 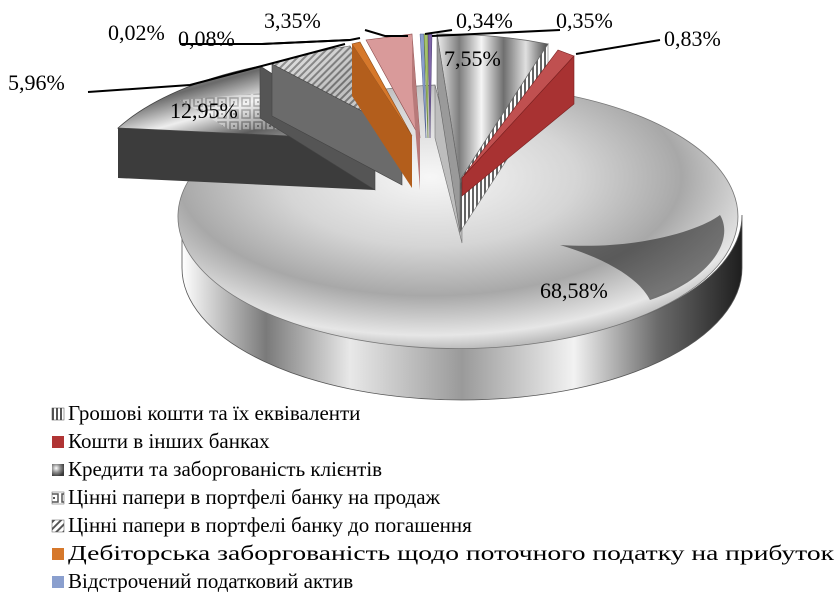 I want to click on label-0-02: 0,02%, so click(x=136, y=32).